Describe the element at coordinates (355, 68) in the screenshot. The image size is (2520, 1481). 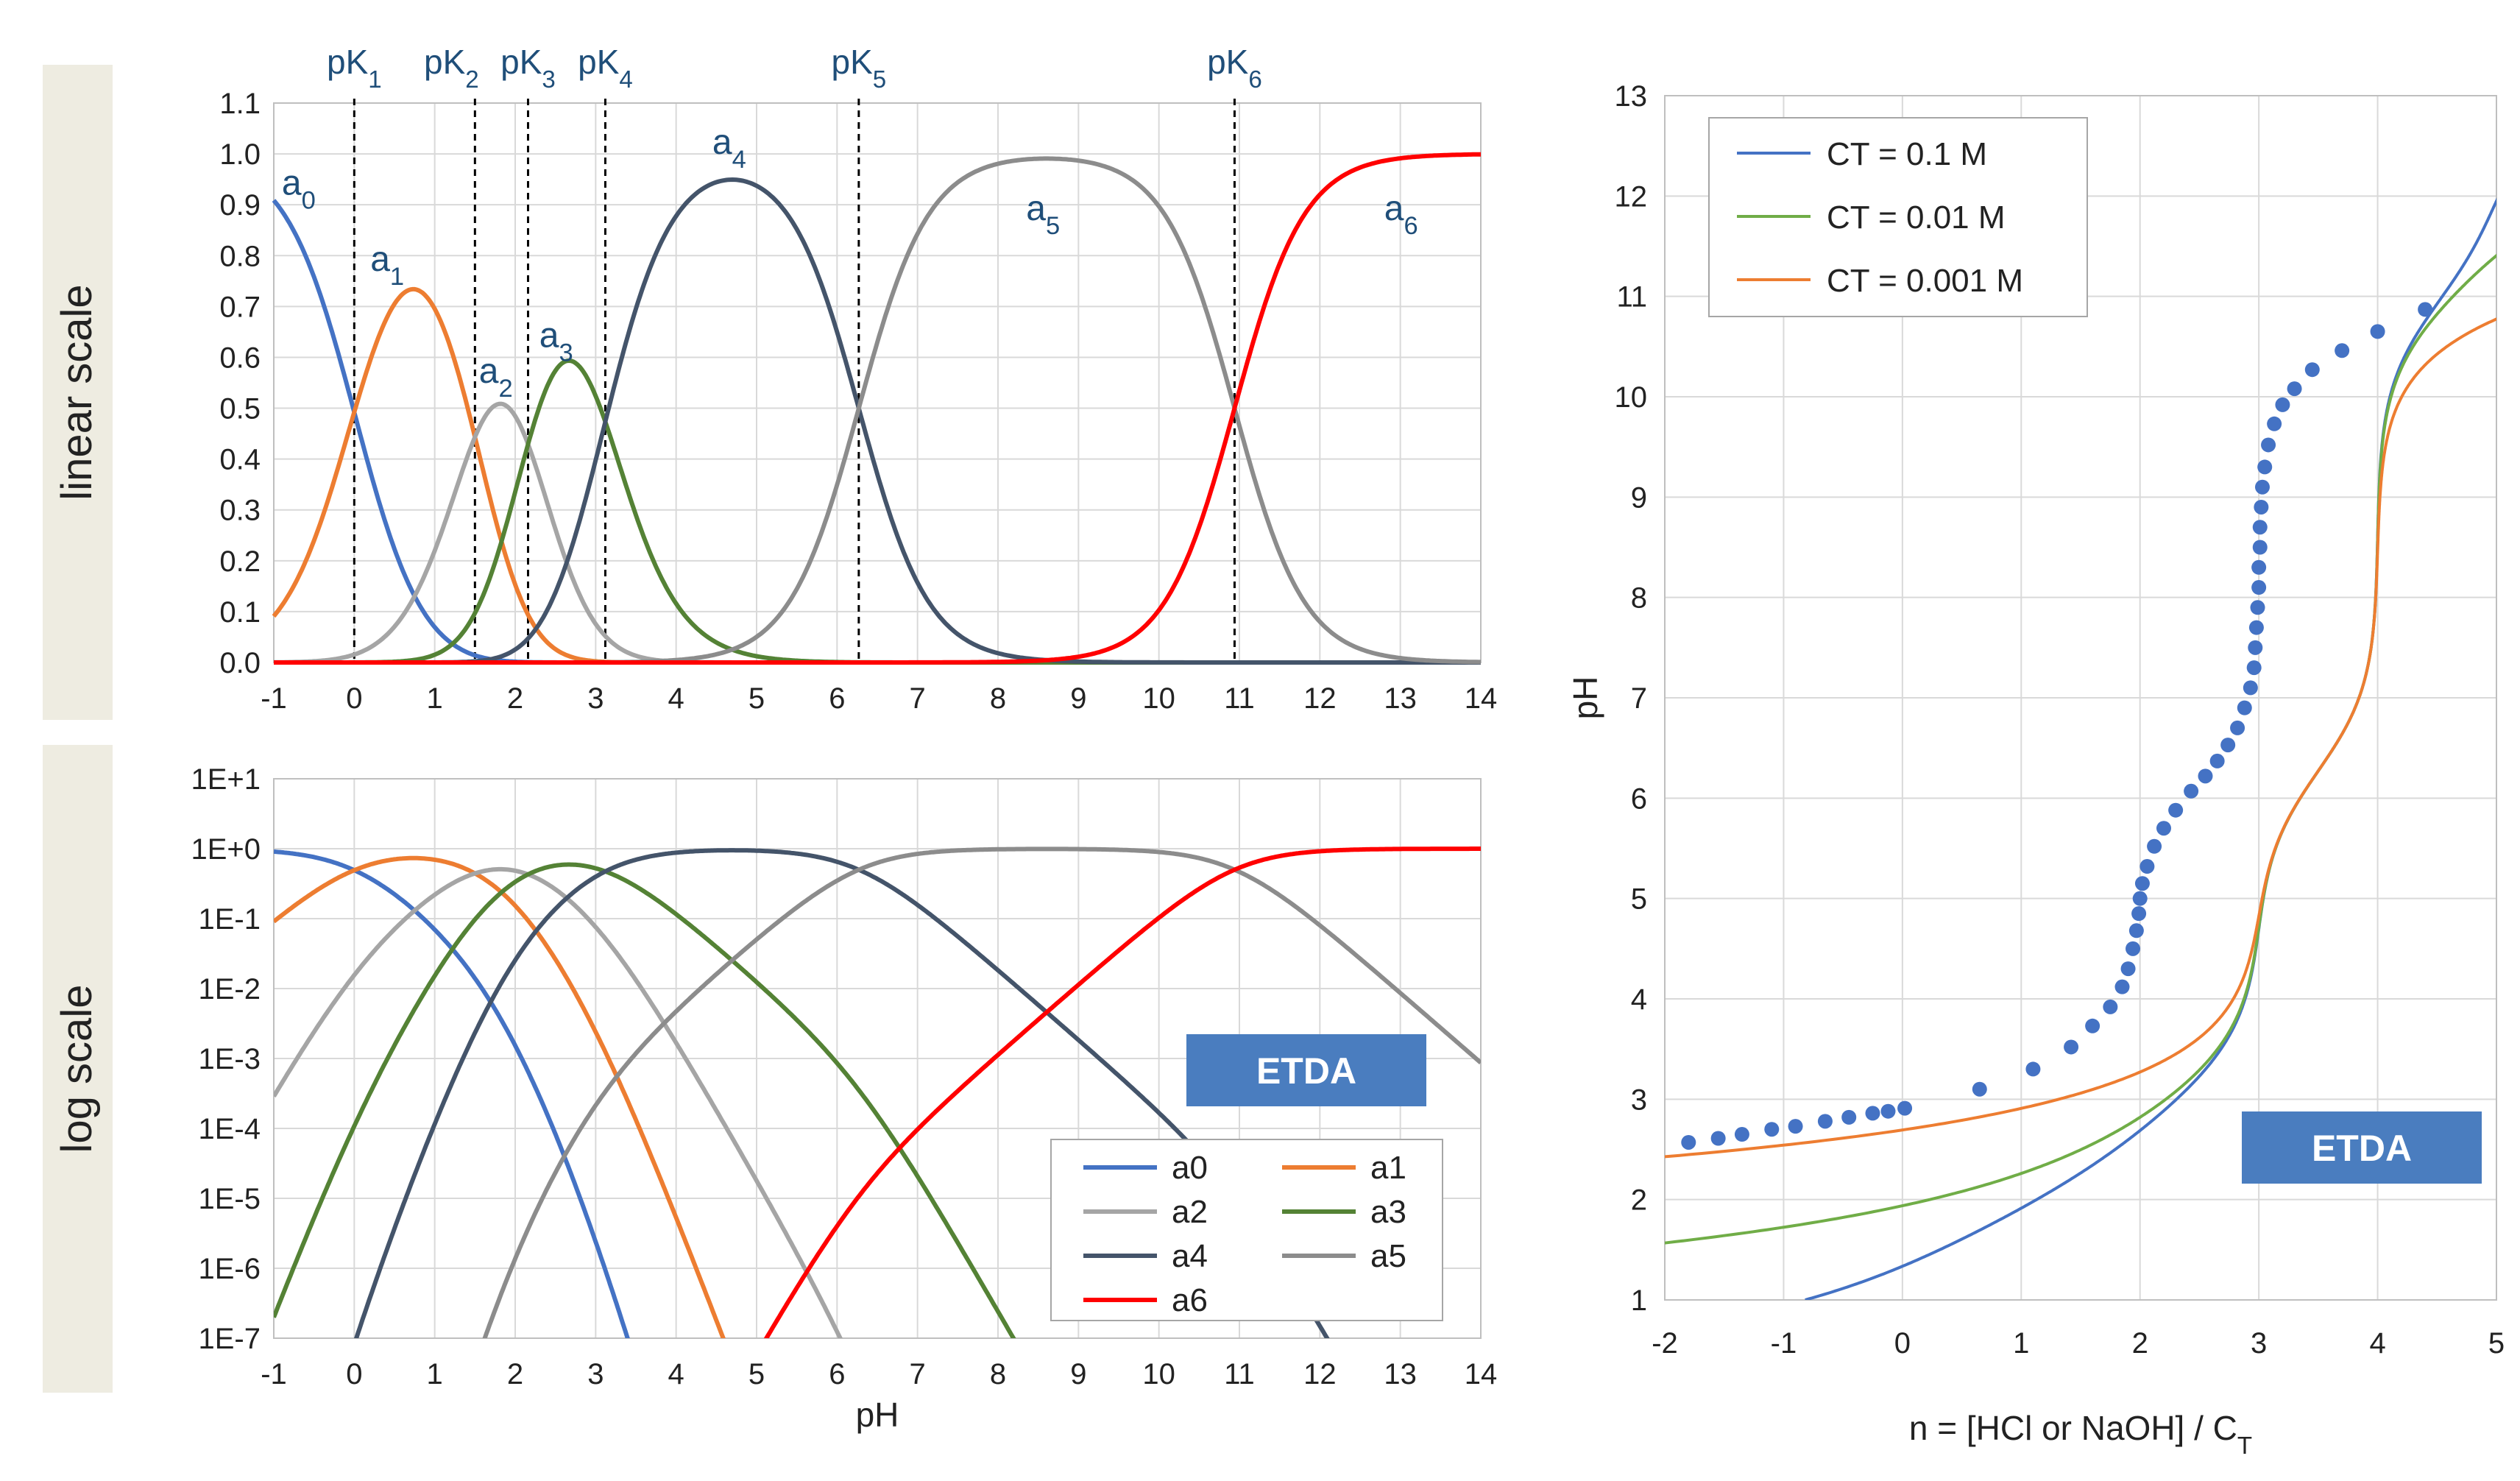
I see `pk-label: pK1` at that location.